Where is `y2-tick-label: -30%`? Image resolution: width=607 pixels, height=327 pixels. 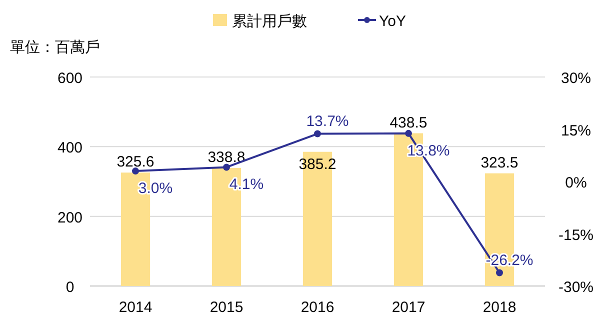 y2-tick-label: -30% is located at coordinates (576, 287).